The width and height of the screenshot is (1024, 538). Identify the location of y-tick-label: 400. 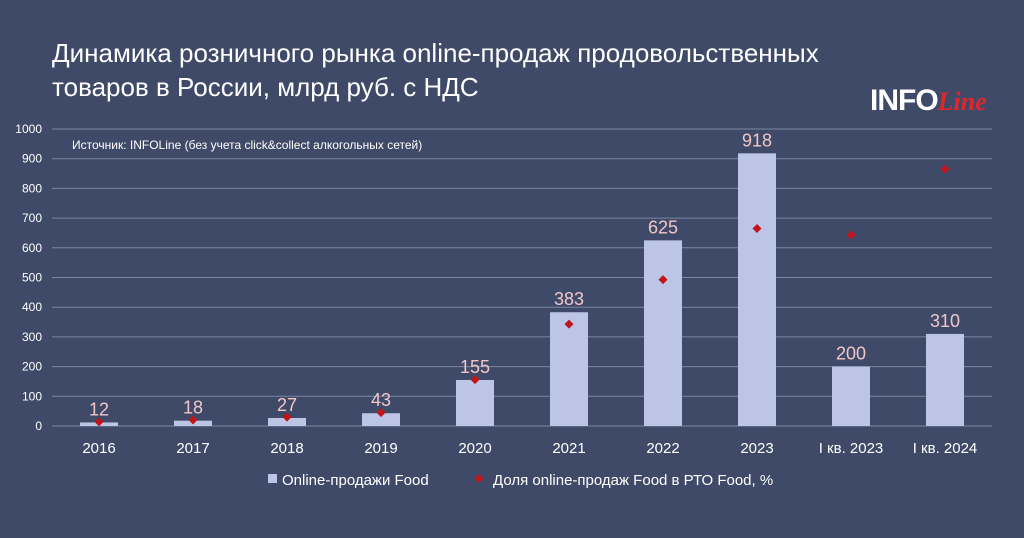
(32, 307).